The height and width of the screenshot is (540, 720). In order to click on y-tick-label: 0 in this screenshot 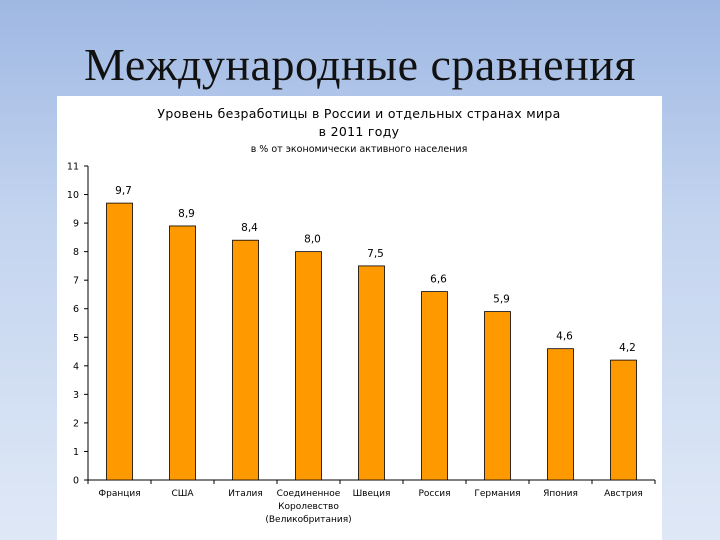, I will do `click(76, 481)`.